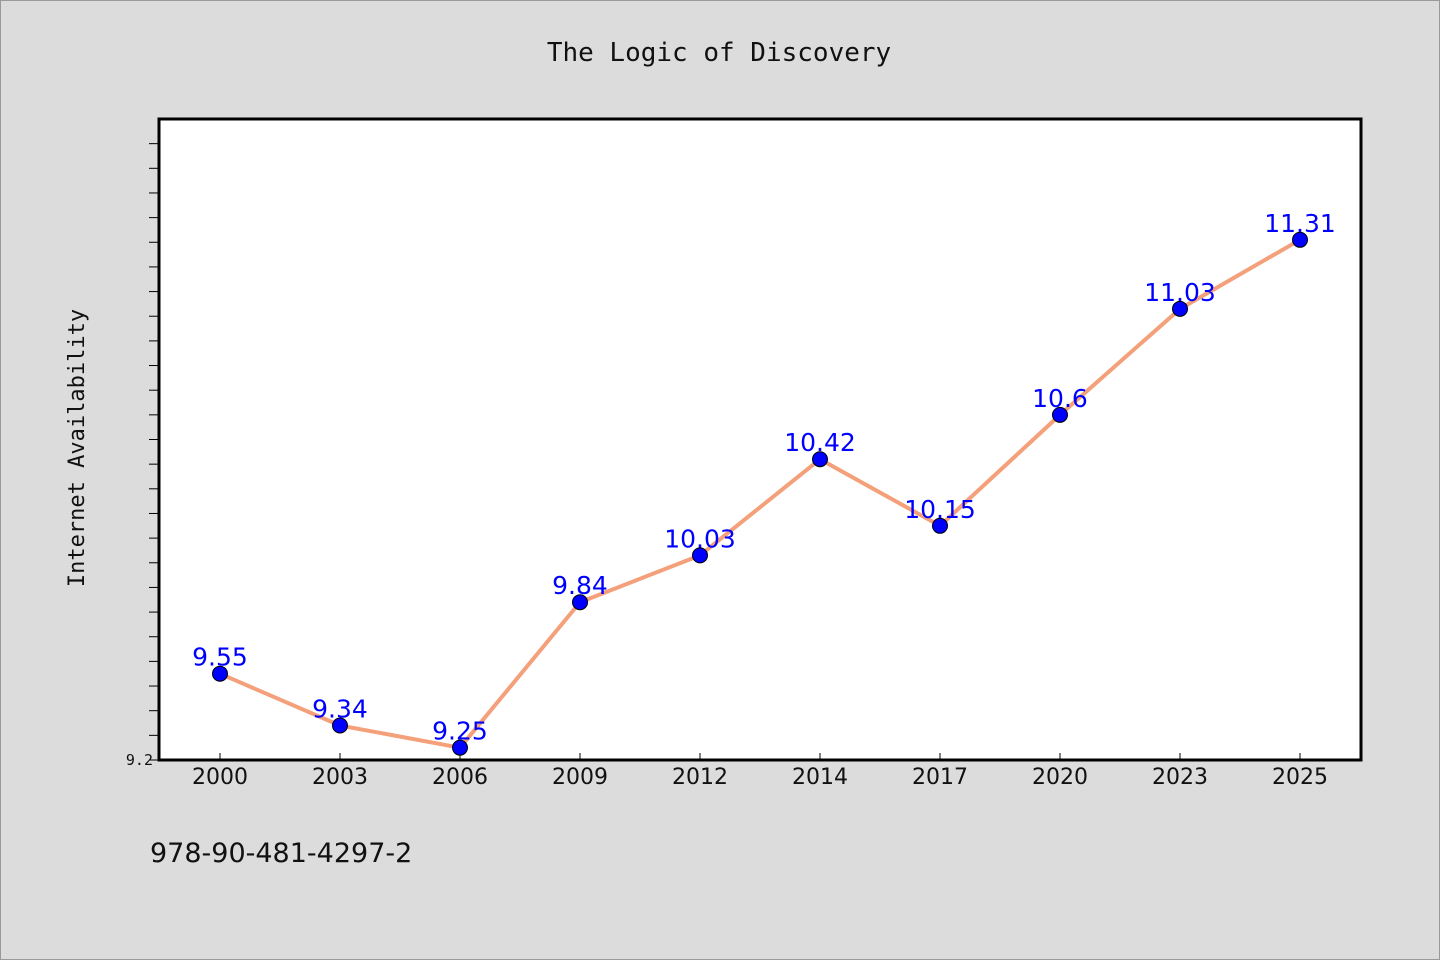  What do you see at coordinates (700, 777) in the screenshot?
I see `x-tick-label: 2012` at bounding box center [700, 777].